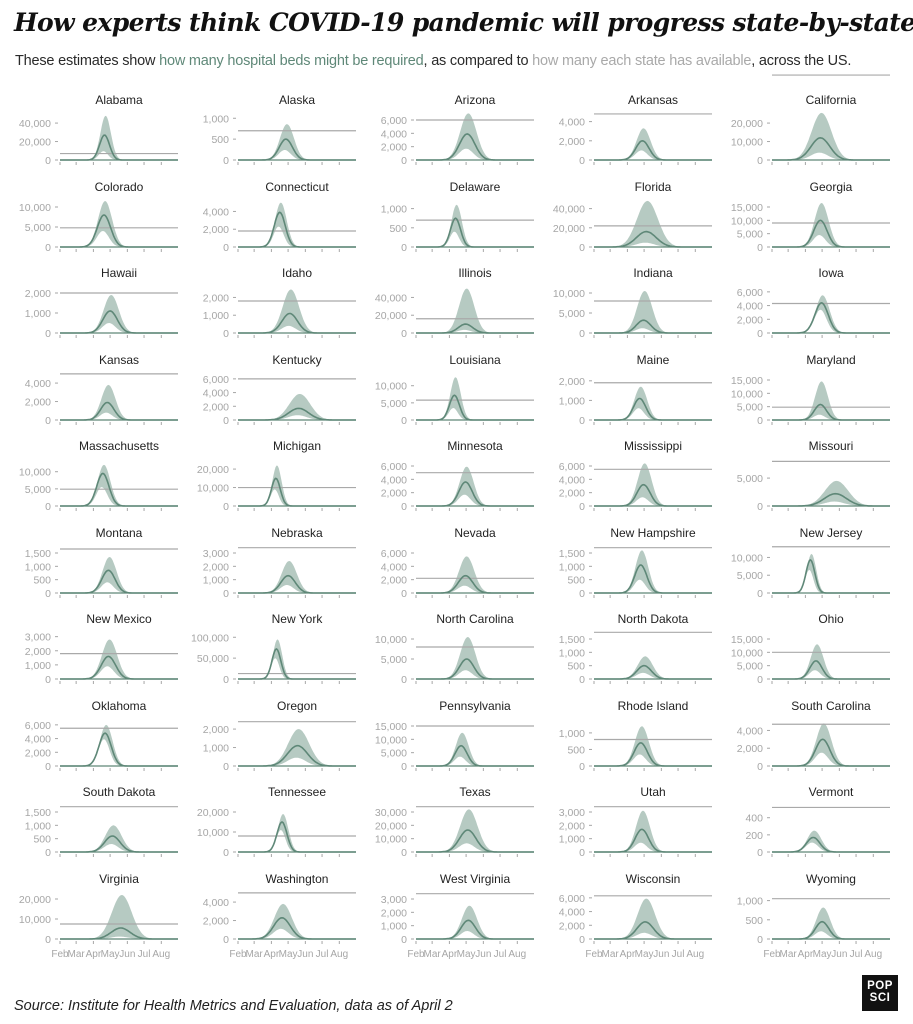 The height and width of the screenshot is (1024, 913). What do you see at coordinates (119, 619) in the screenshot?
I see `state-title: New Mexico` at bounding box center [119, 619].